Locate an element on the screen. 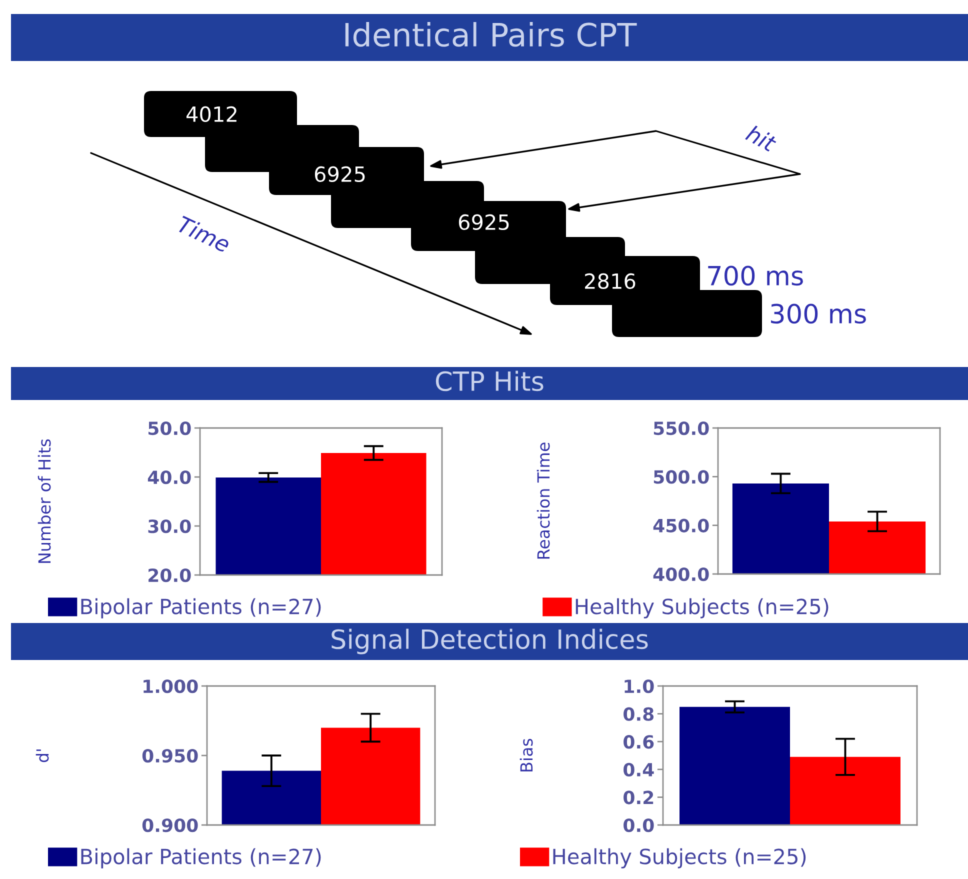 The width and height of the screenshot is (968, 879). y-axis-title: Number of Hits is located at coordinates (44, 501).